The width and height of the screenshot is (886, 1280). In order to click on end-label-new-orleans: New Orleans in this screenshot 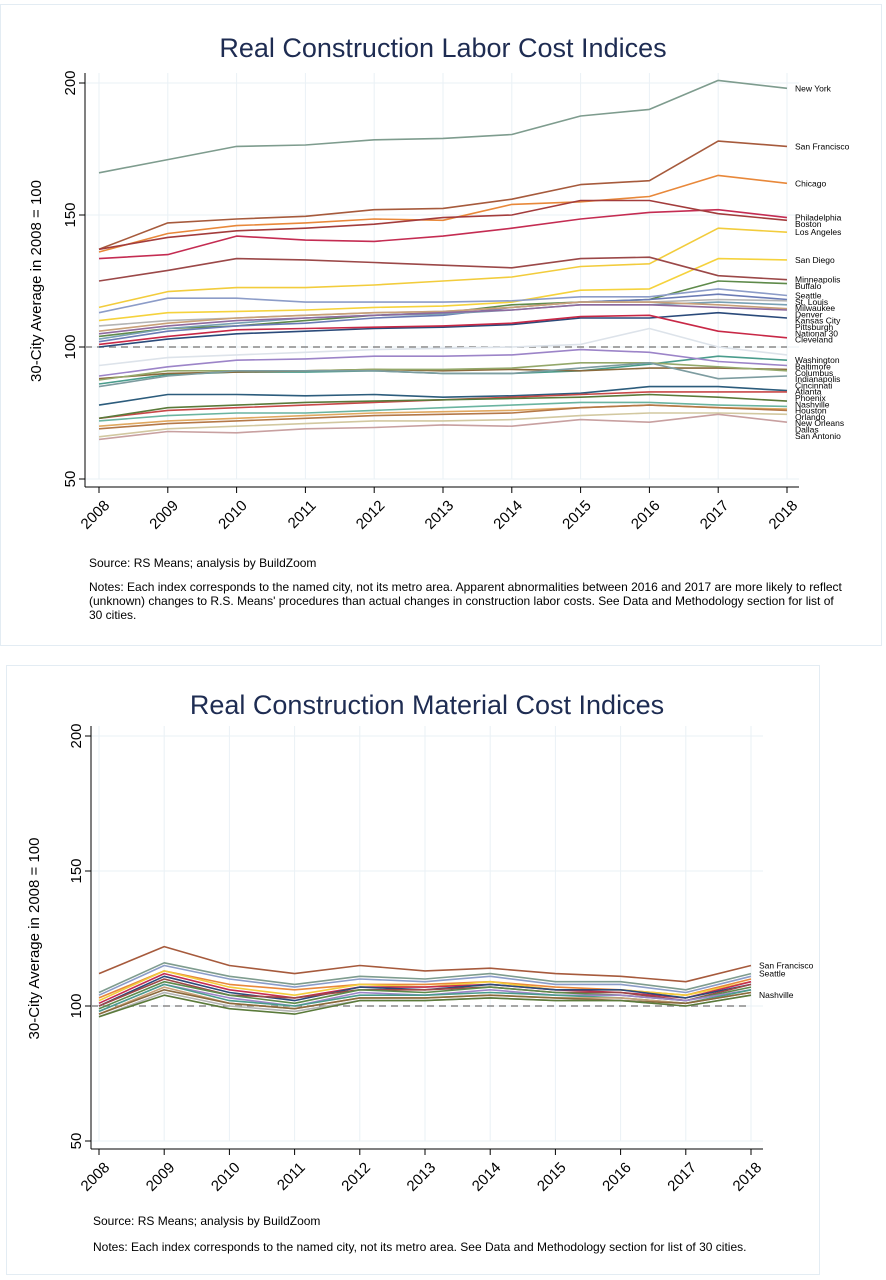, I will do `click(819, 423)`.